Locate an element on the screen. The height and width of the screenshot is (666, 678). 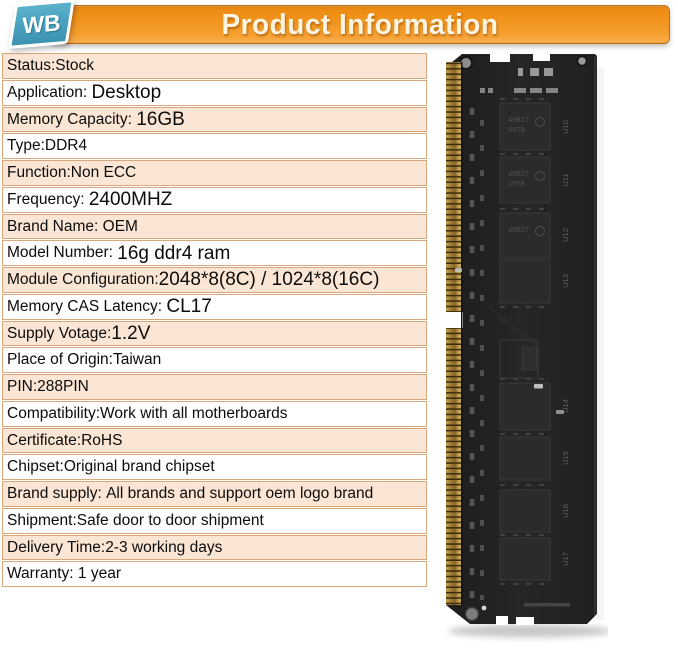
photo-backdrop is located at coordinates (600, 344).